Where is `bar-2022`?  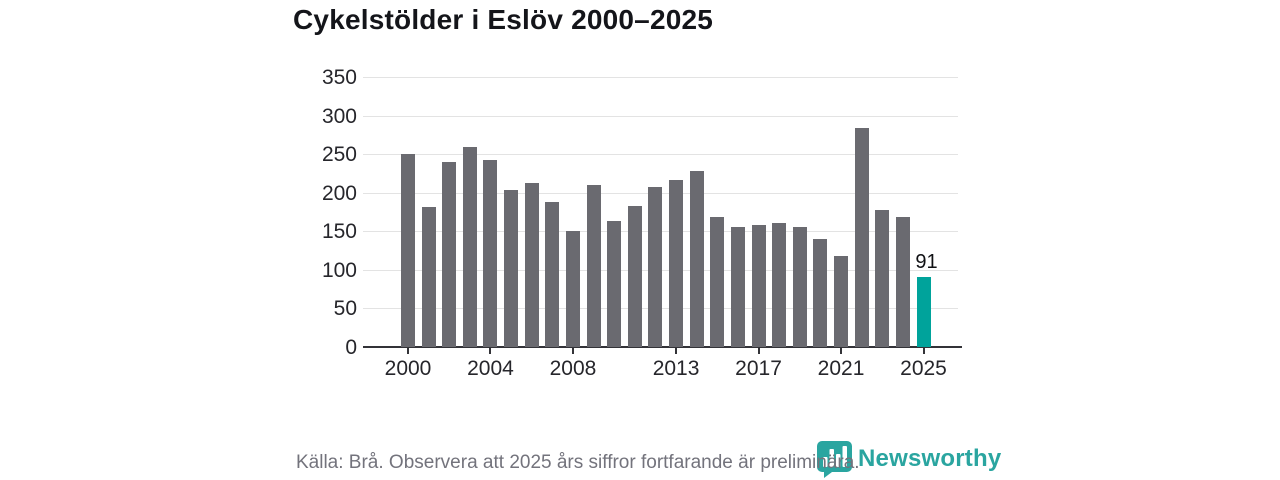 bar-2022 is located at coordinates (861, 237).